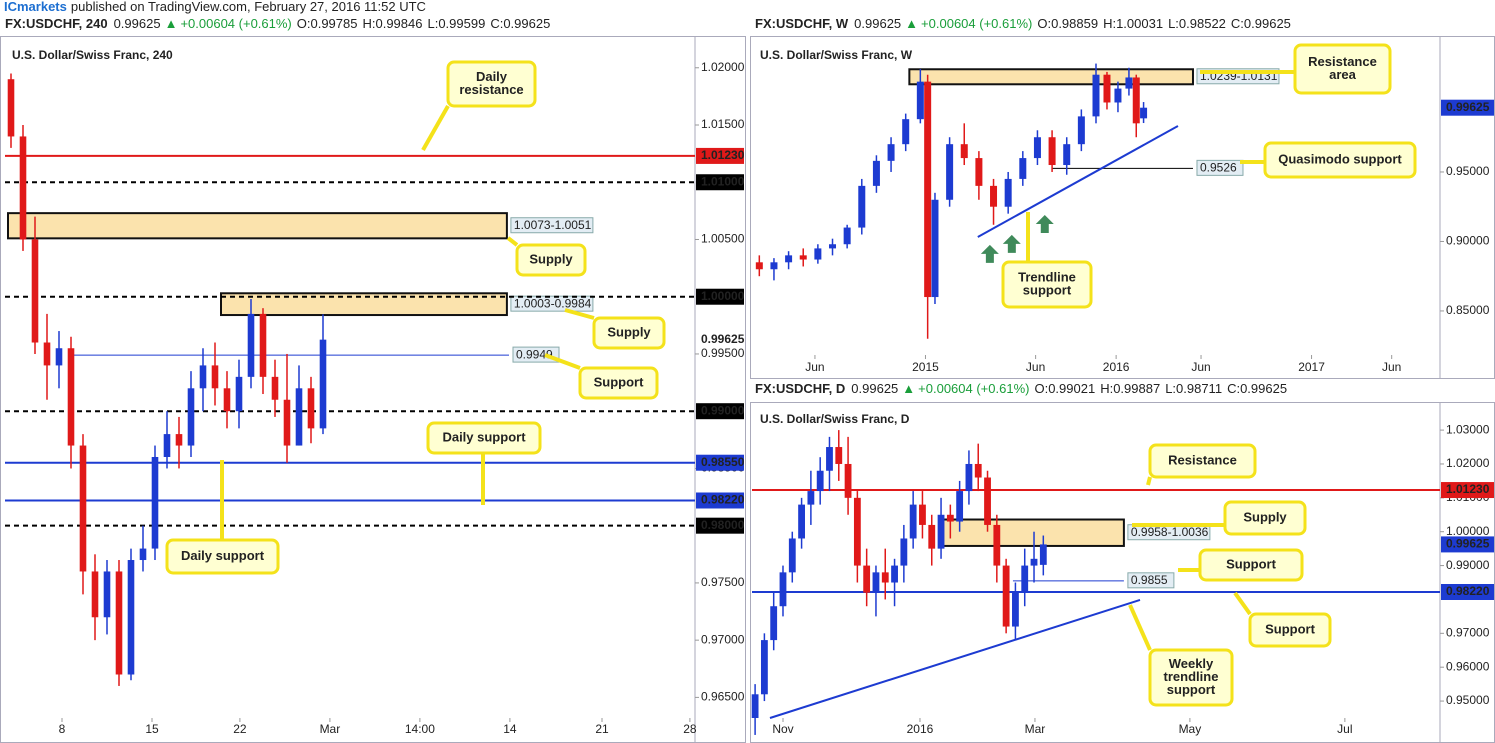 Image resolution: width=1495 pixels, height=743 pixels. Describe the element at coordinates (723, 67) in the screenshot. I see `y-tick-label: 1.02000` at that location.